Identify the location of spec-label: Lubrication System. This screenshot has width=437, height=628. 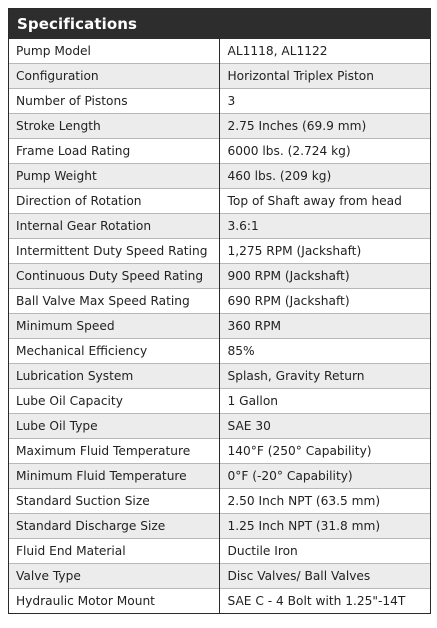
(114, 376).